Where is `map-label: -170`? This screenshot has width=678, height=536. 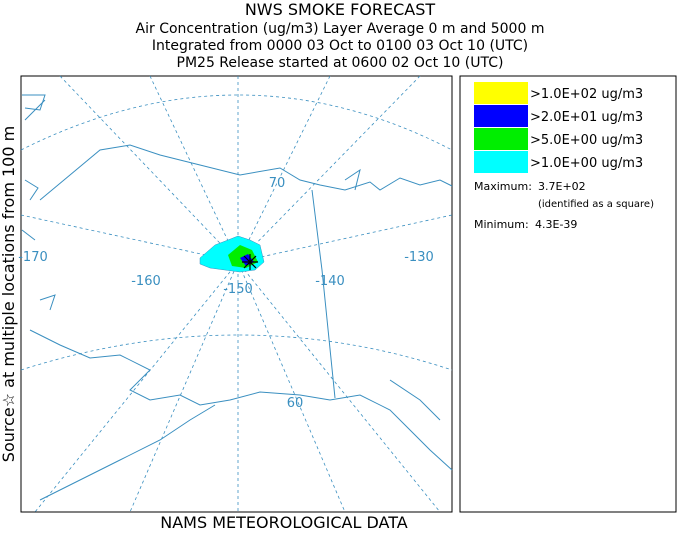 map-label: -170 is located at coordinates (33, 257).